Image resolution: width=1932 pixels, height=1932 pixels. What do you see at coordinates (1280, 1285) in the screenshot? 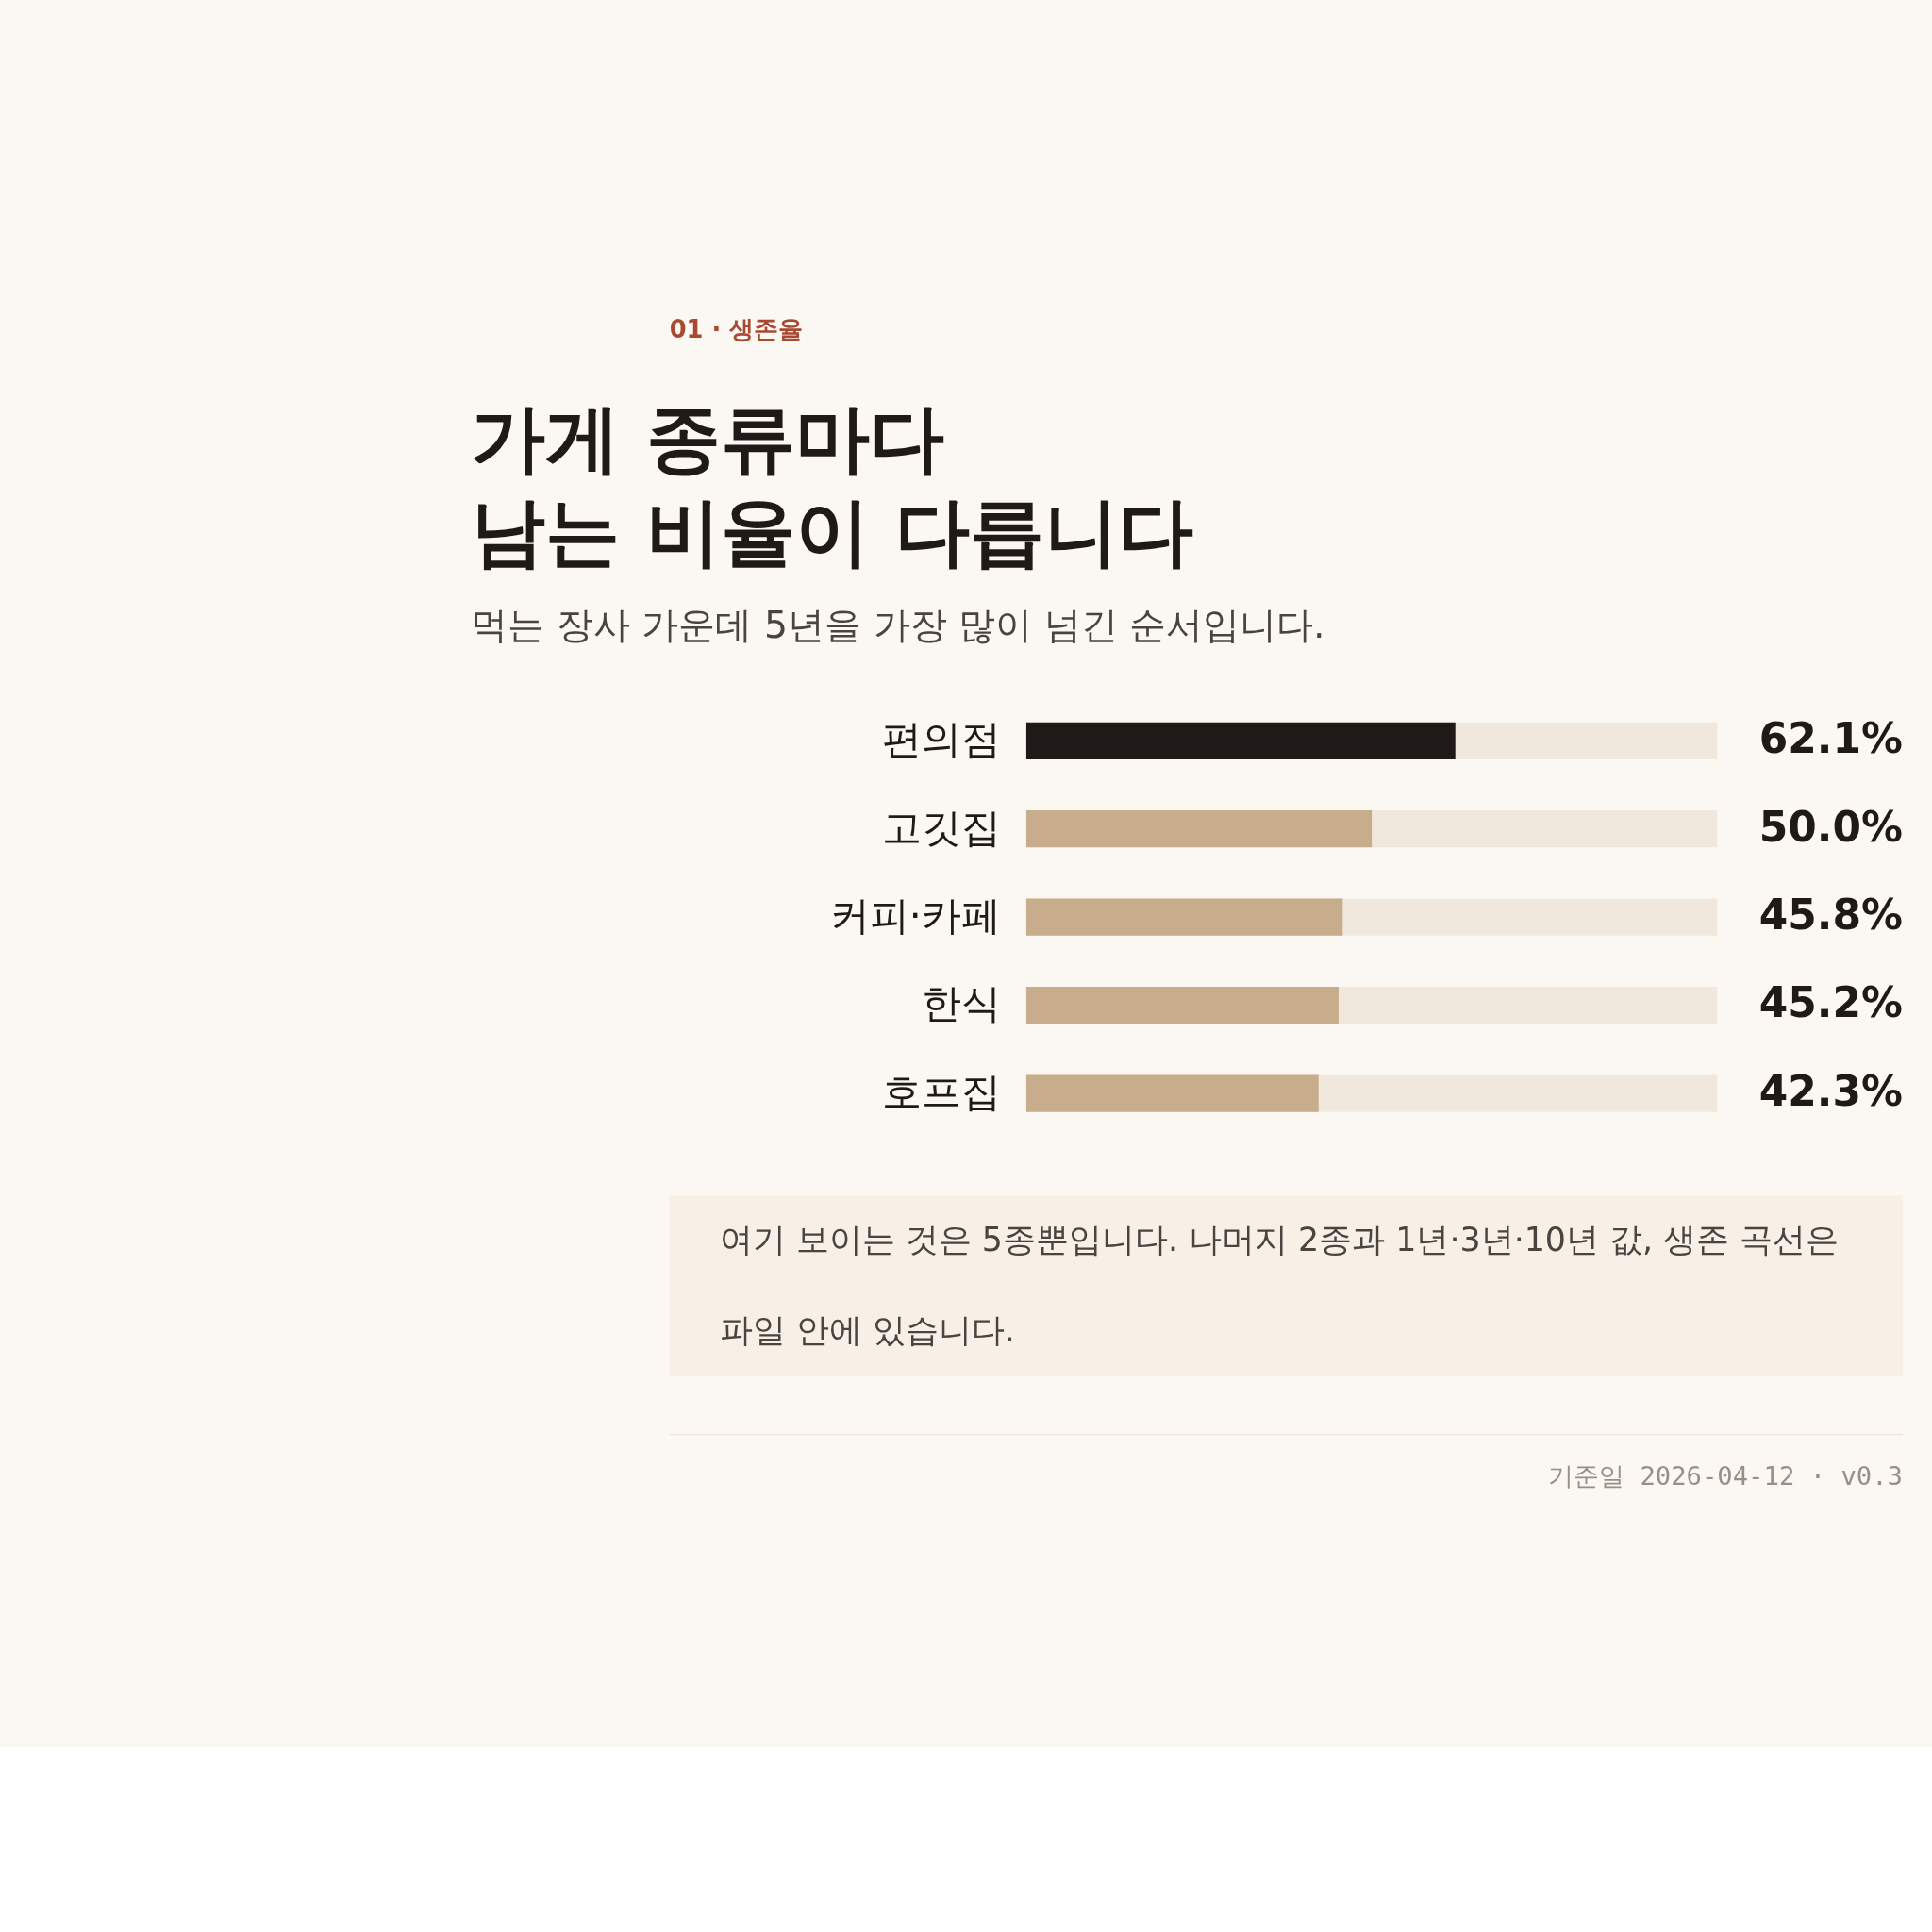
I see `text: 여기 보이는 것은 5종뿐입니다. 나머지 2종과 1년·3년·10년 값, 생존 곡선은 파일 안에 있습니다.` at bounding box center [1280, 1285].